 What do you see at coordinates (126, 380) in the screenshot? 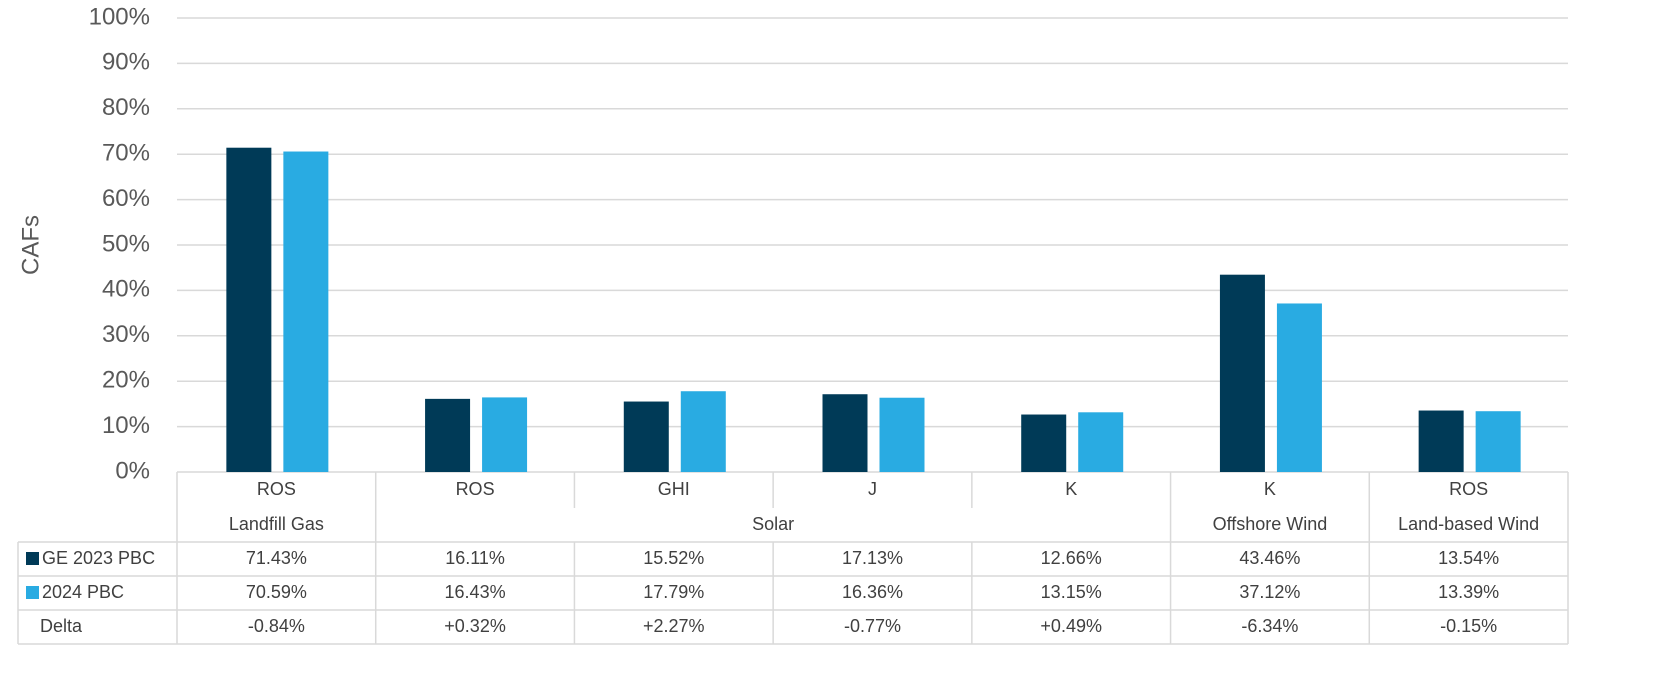
I see `y-tick-label: 20%` at bounding box center [126, 380].